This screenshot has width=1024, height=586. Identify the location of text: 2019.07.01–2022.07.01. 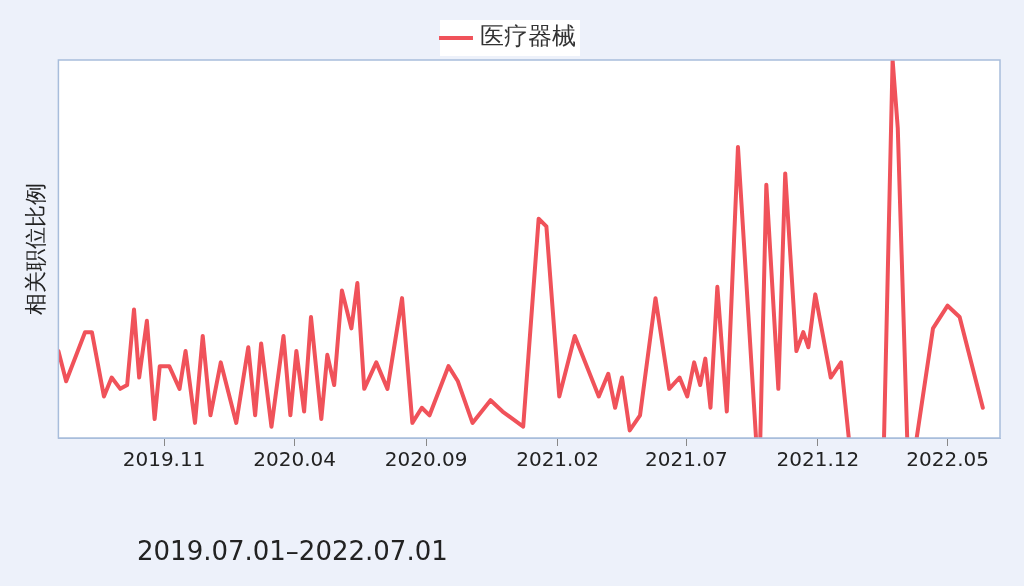
(292, 551).